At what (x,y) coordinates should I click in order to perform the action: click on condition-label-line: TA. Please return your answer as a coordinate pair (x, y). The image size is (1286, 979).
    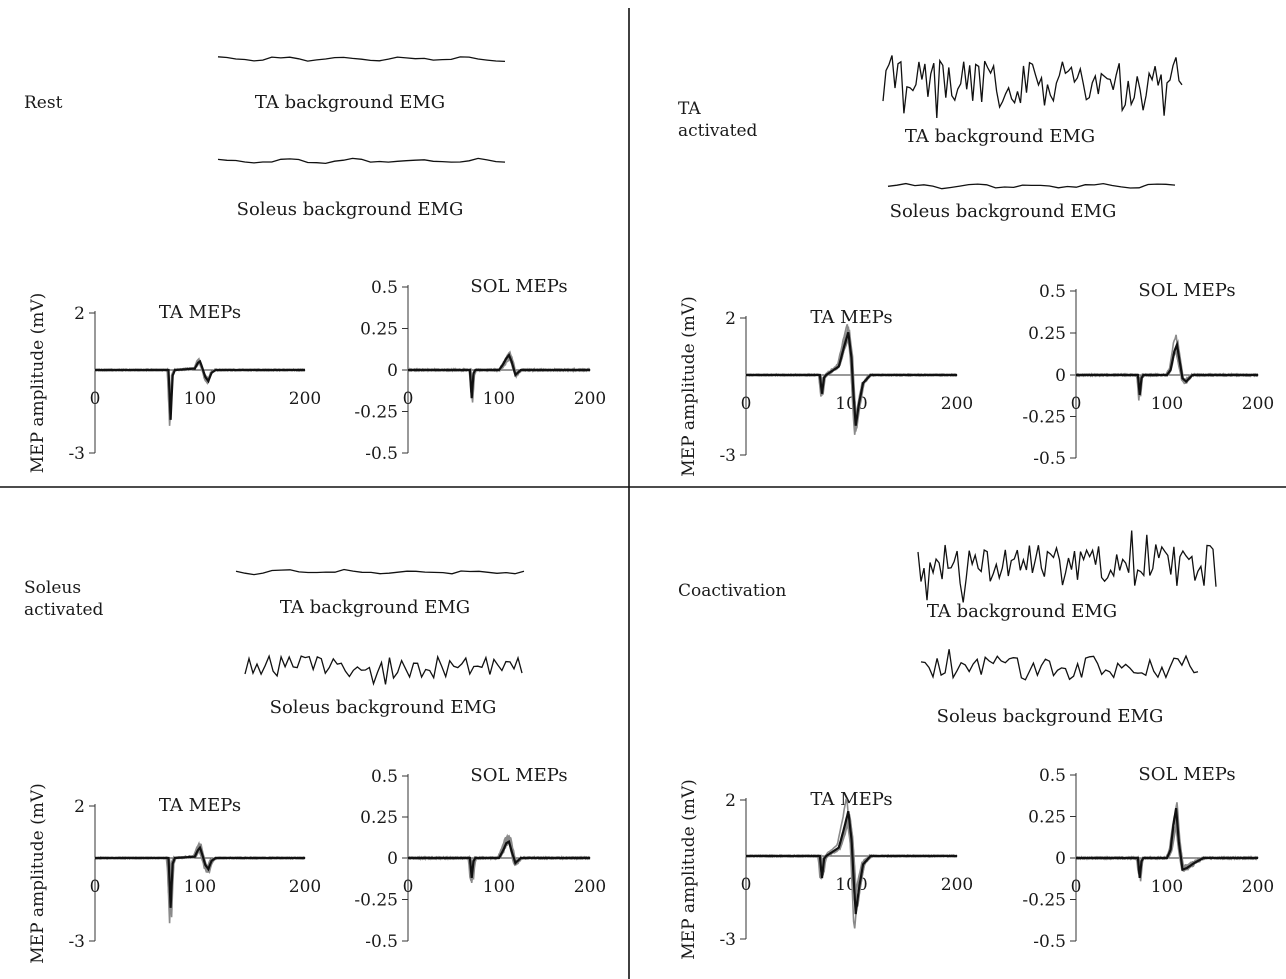
    Looking at the image, I should click on (689, 109).